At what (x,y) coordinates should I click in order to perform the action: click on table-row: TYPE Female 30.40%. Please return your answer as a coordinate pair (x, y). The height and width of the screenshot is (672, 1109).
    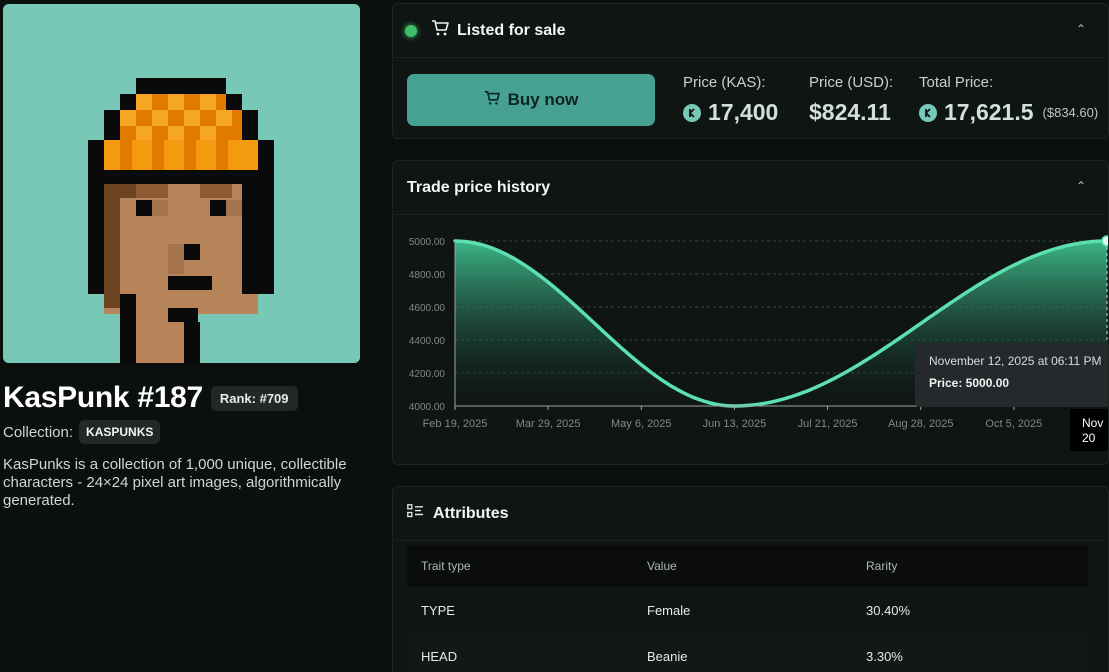
    Looking at the image, I should click on (747, 610).